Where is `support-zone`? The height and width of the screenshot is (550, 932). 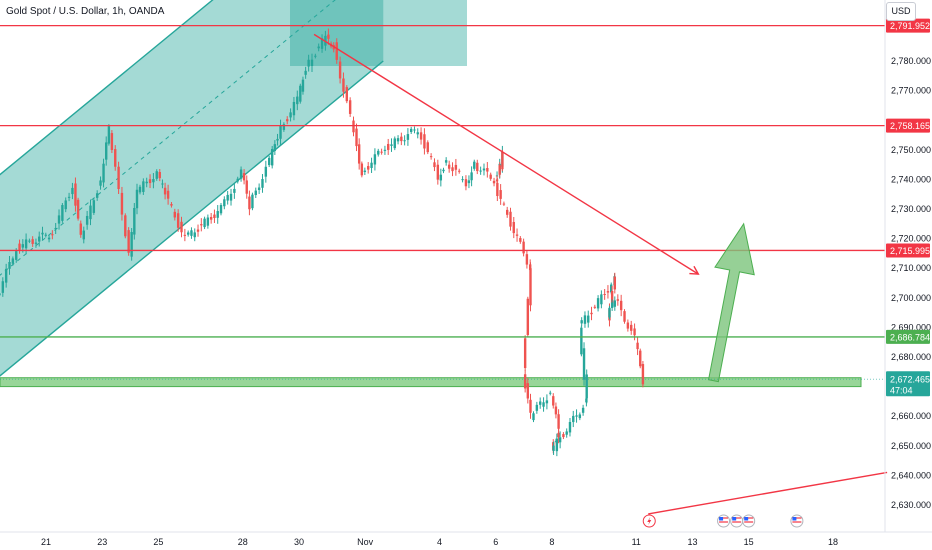
support-zone is located at coordinates (431, 382).